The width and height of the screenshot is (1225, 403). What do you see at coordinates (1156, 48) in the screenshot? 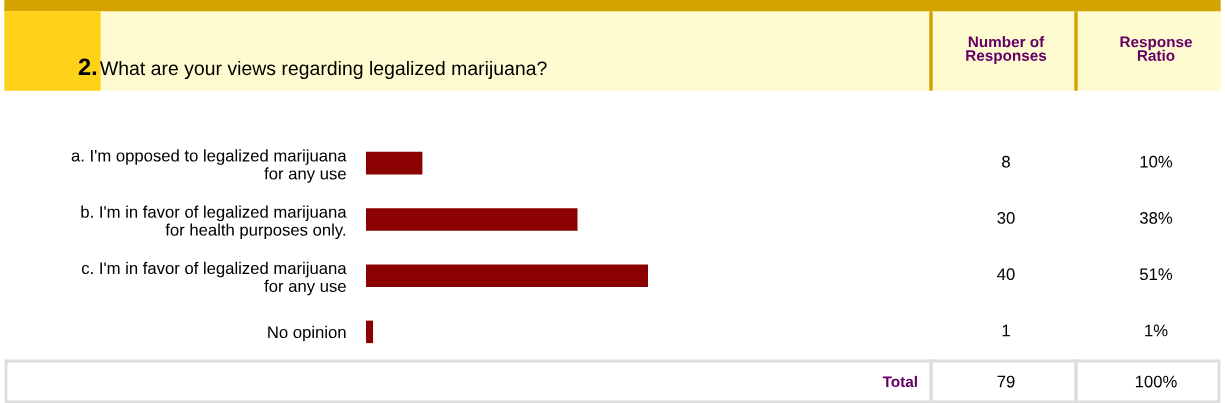
I see `text: Response Ratio` at bounding box center [1156, 48].